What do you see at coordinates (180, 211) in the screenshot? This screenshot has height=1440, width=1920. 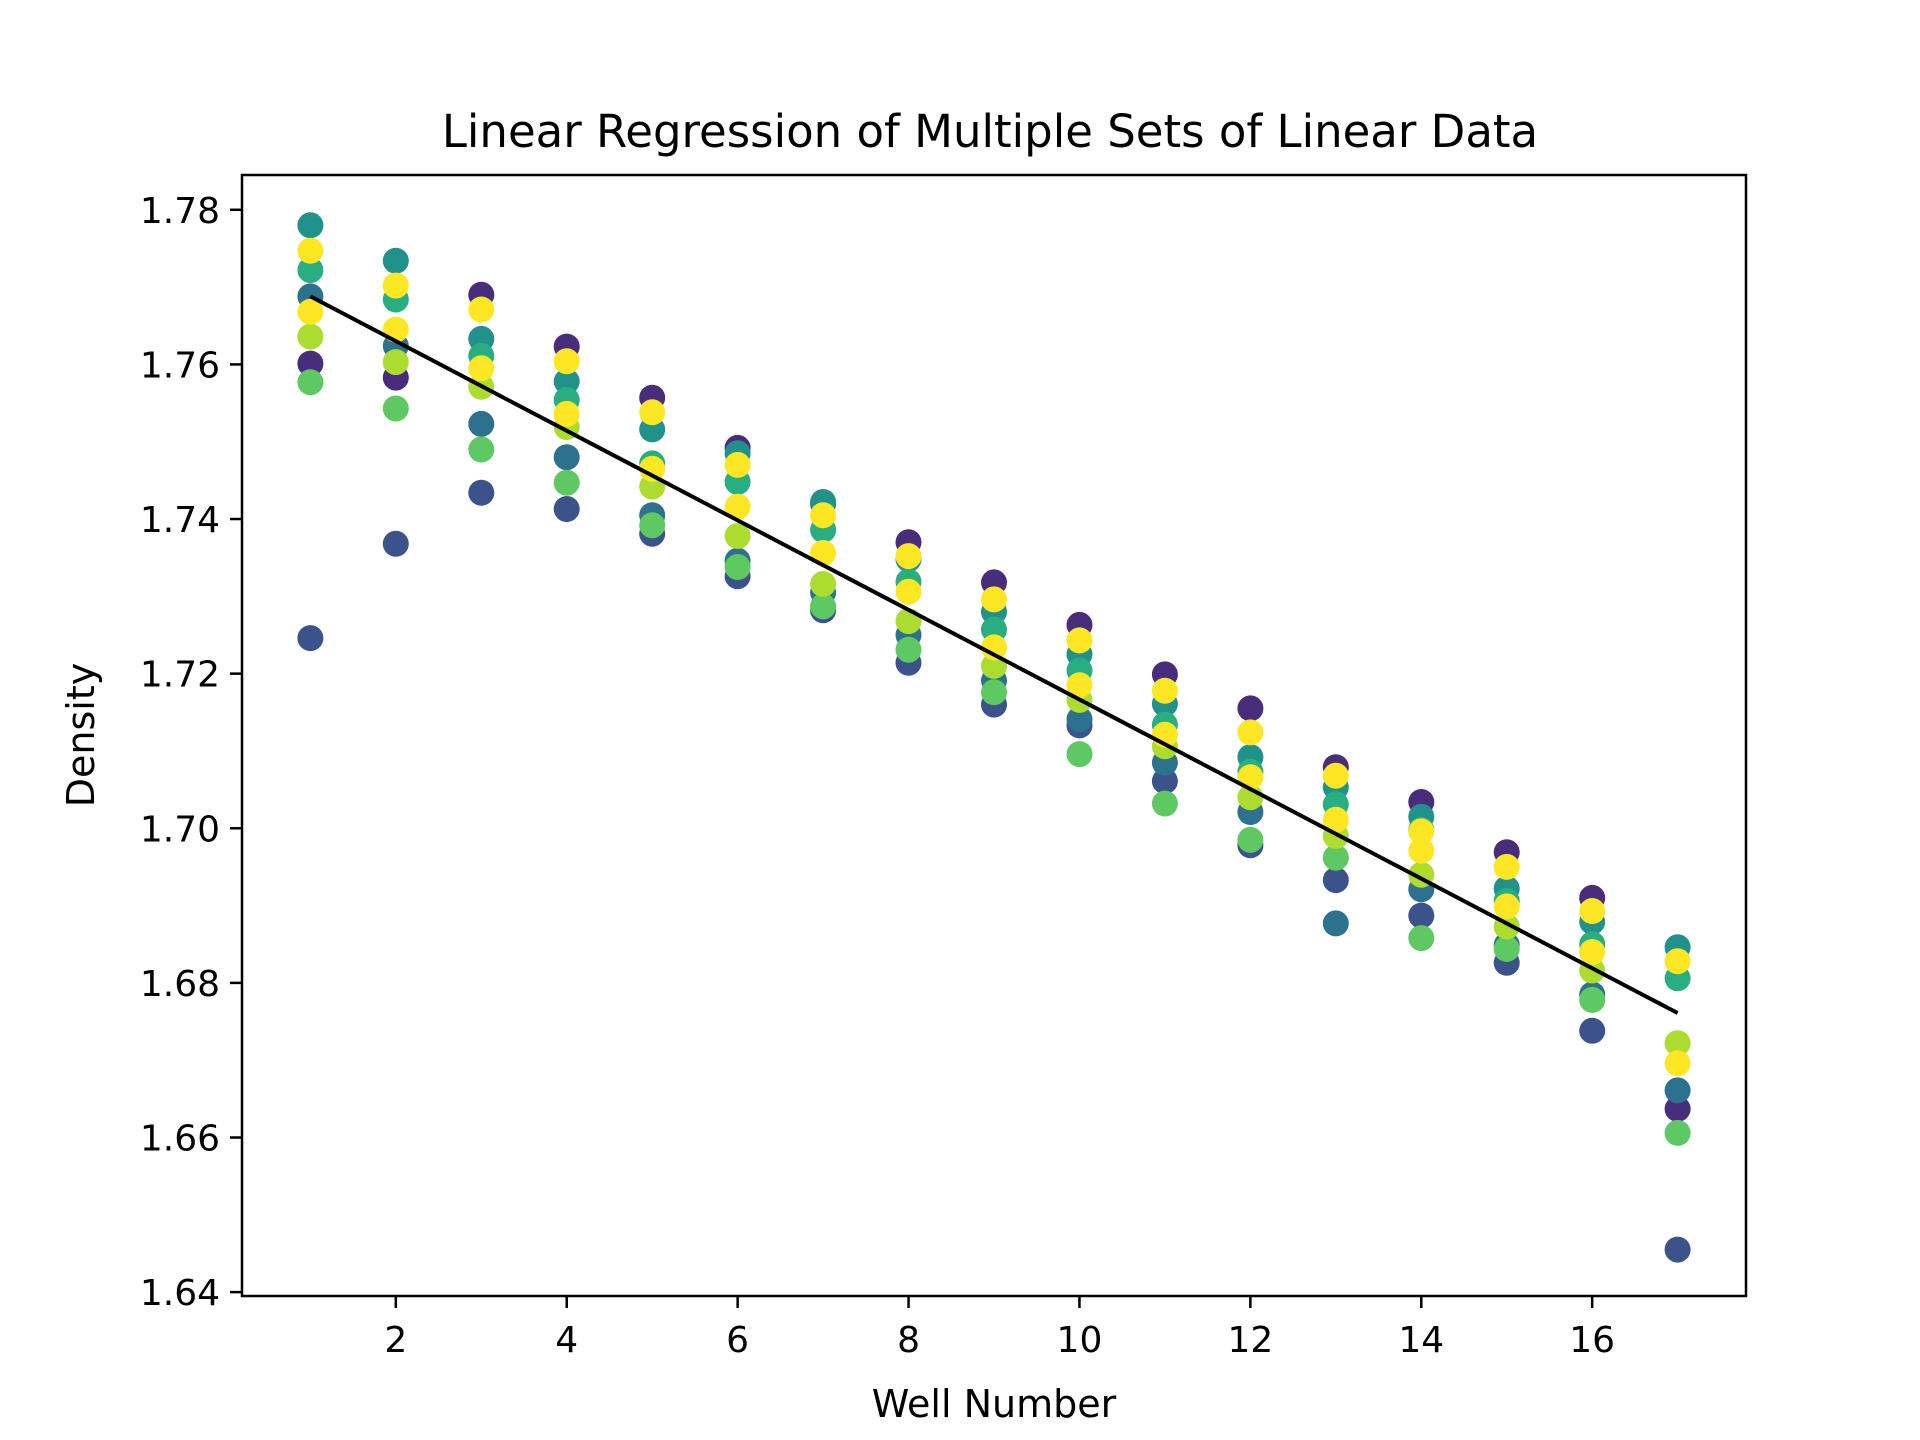 I see `y-tick-label: 1.78` at bounding box center [180, 211].